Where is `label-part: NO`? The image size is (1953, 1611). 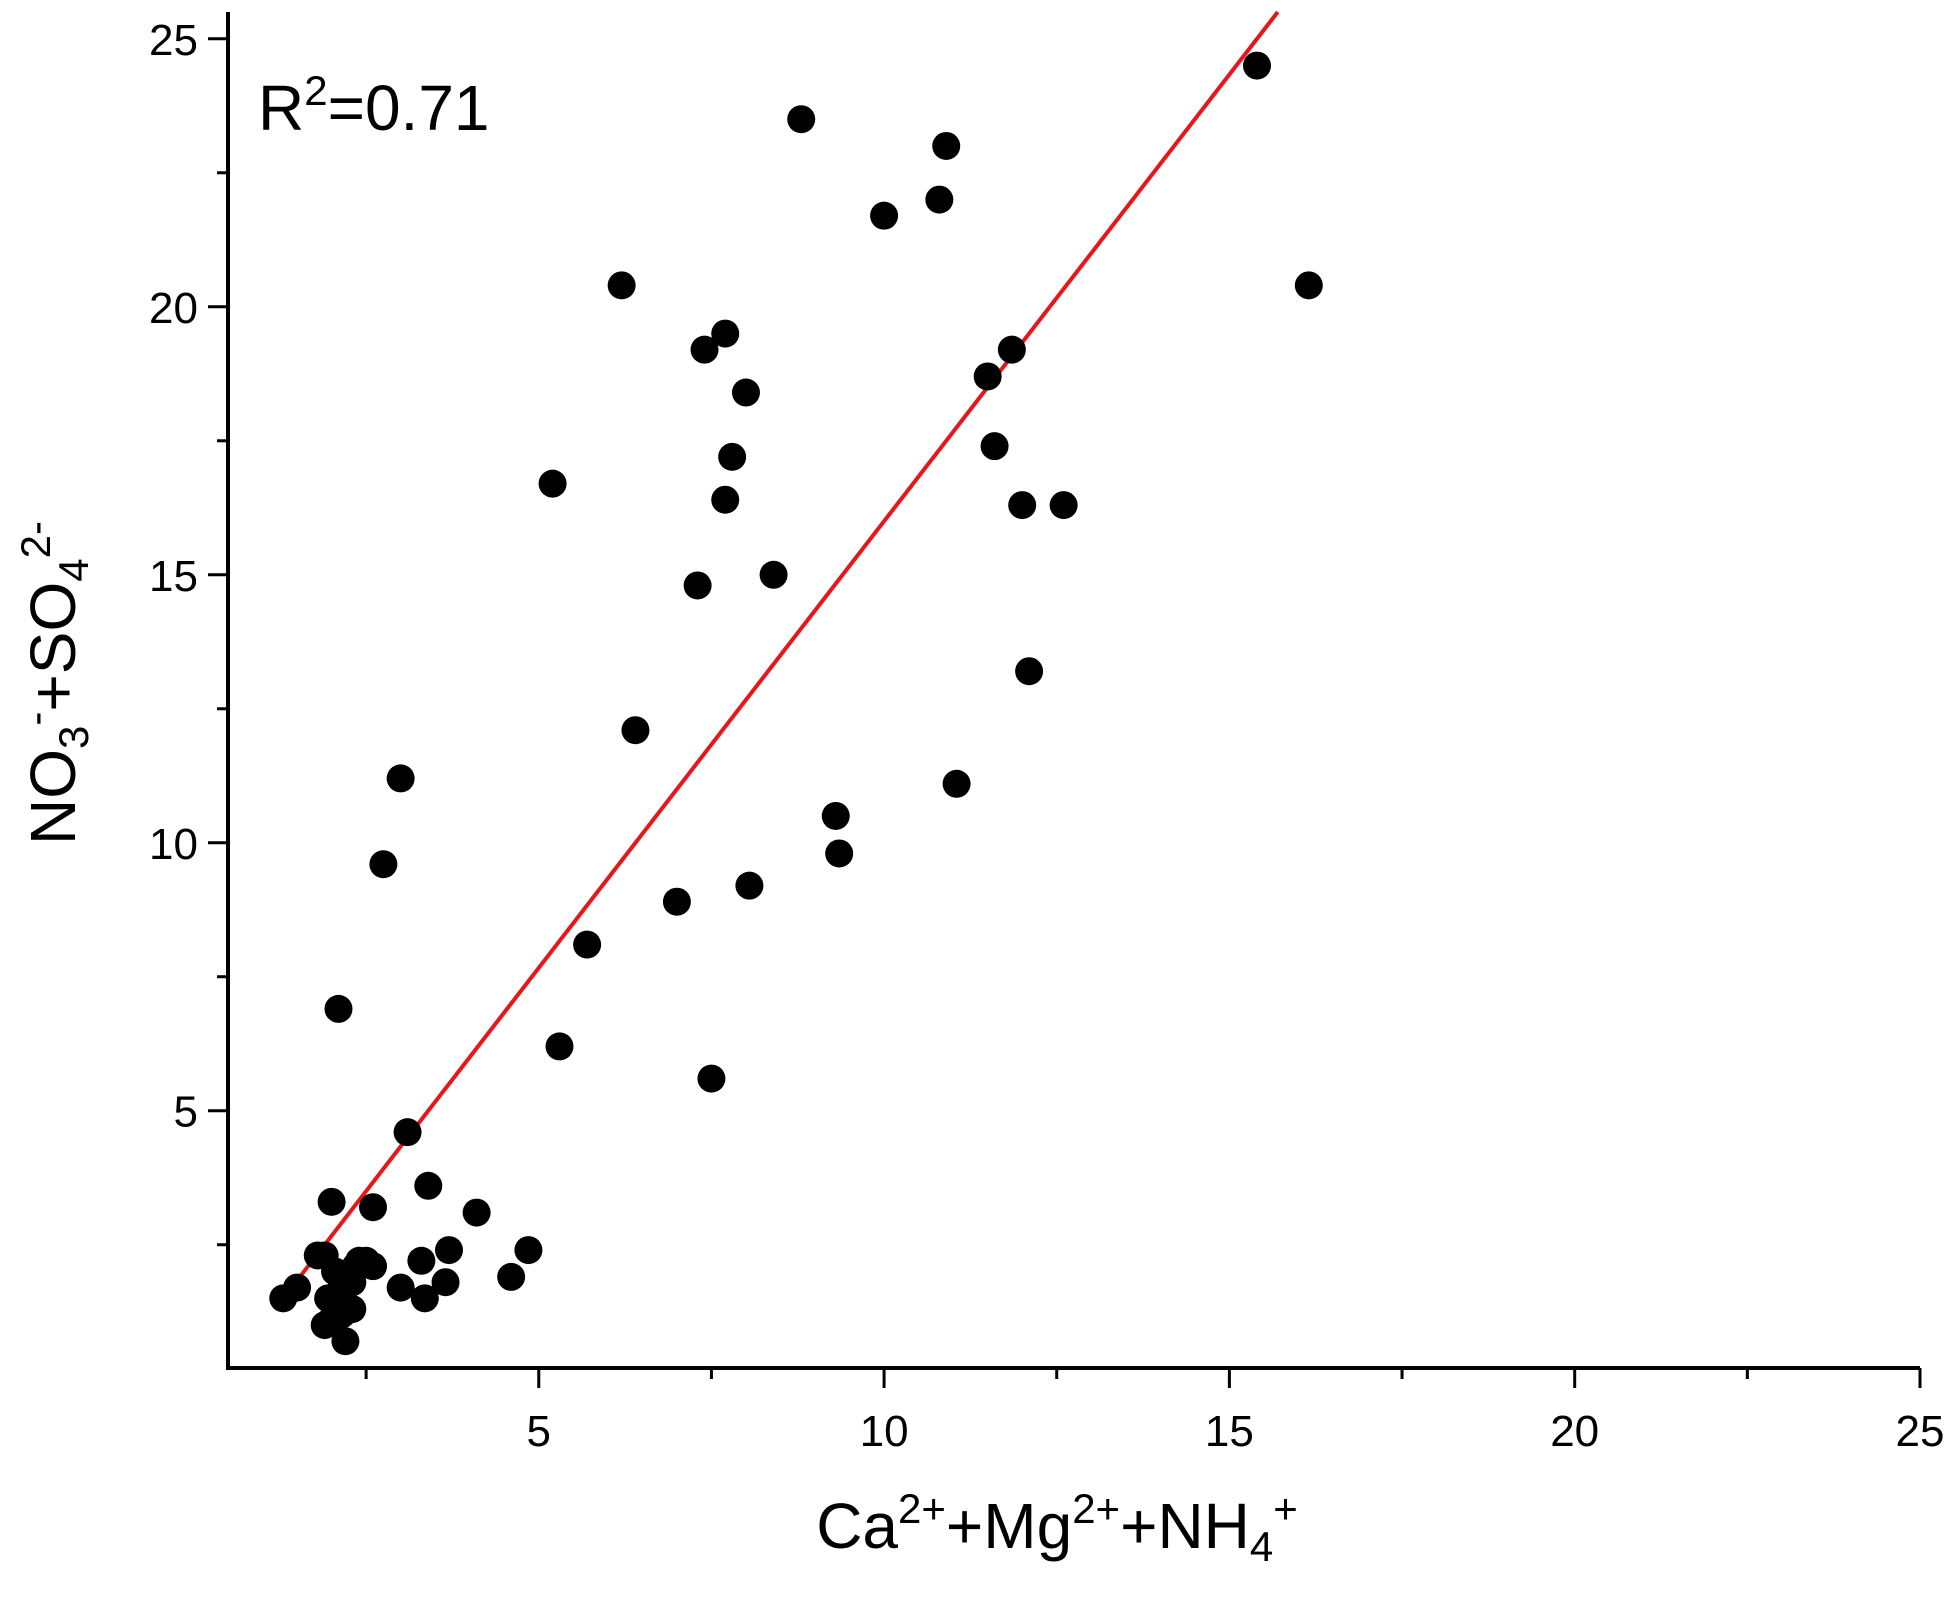 label-part: NO is located at coordinates (53, 797).